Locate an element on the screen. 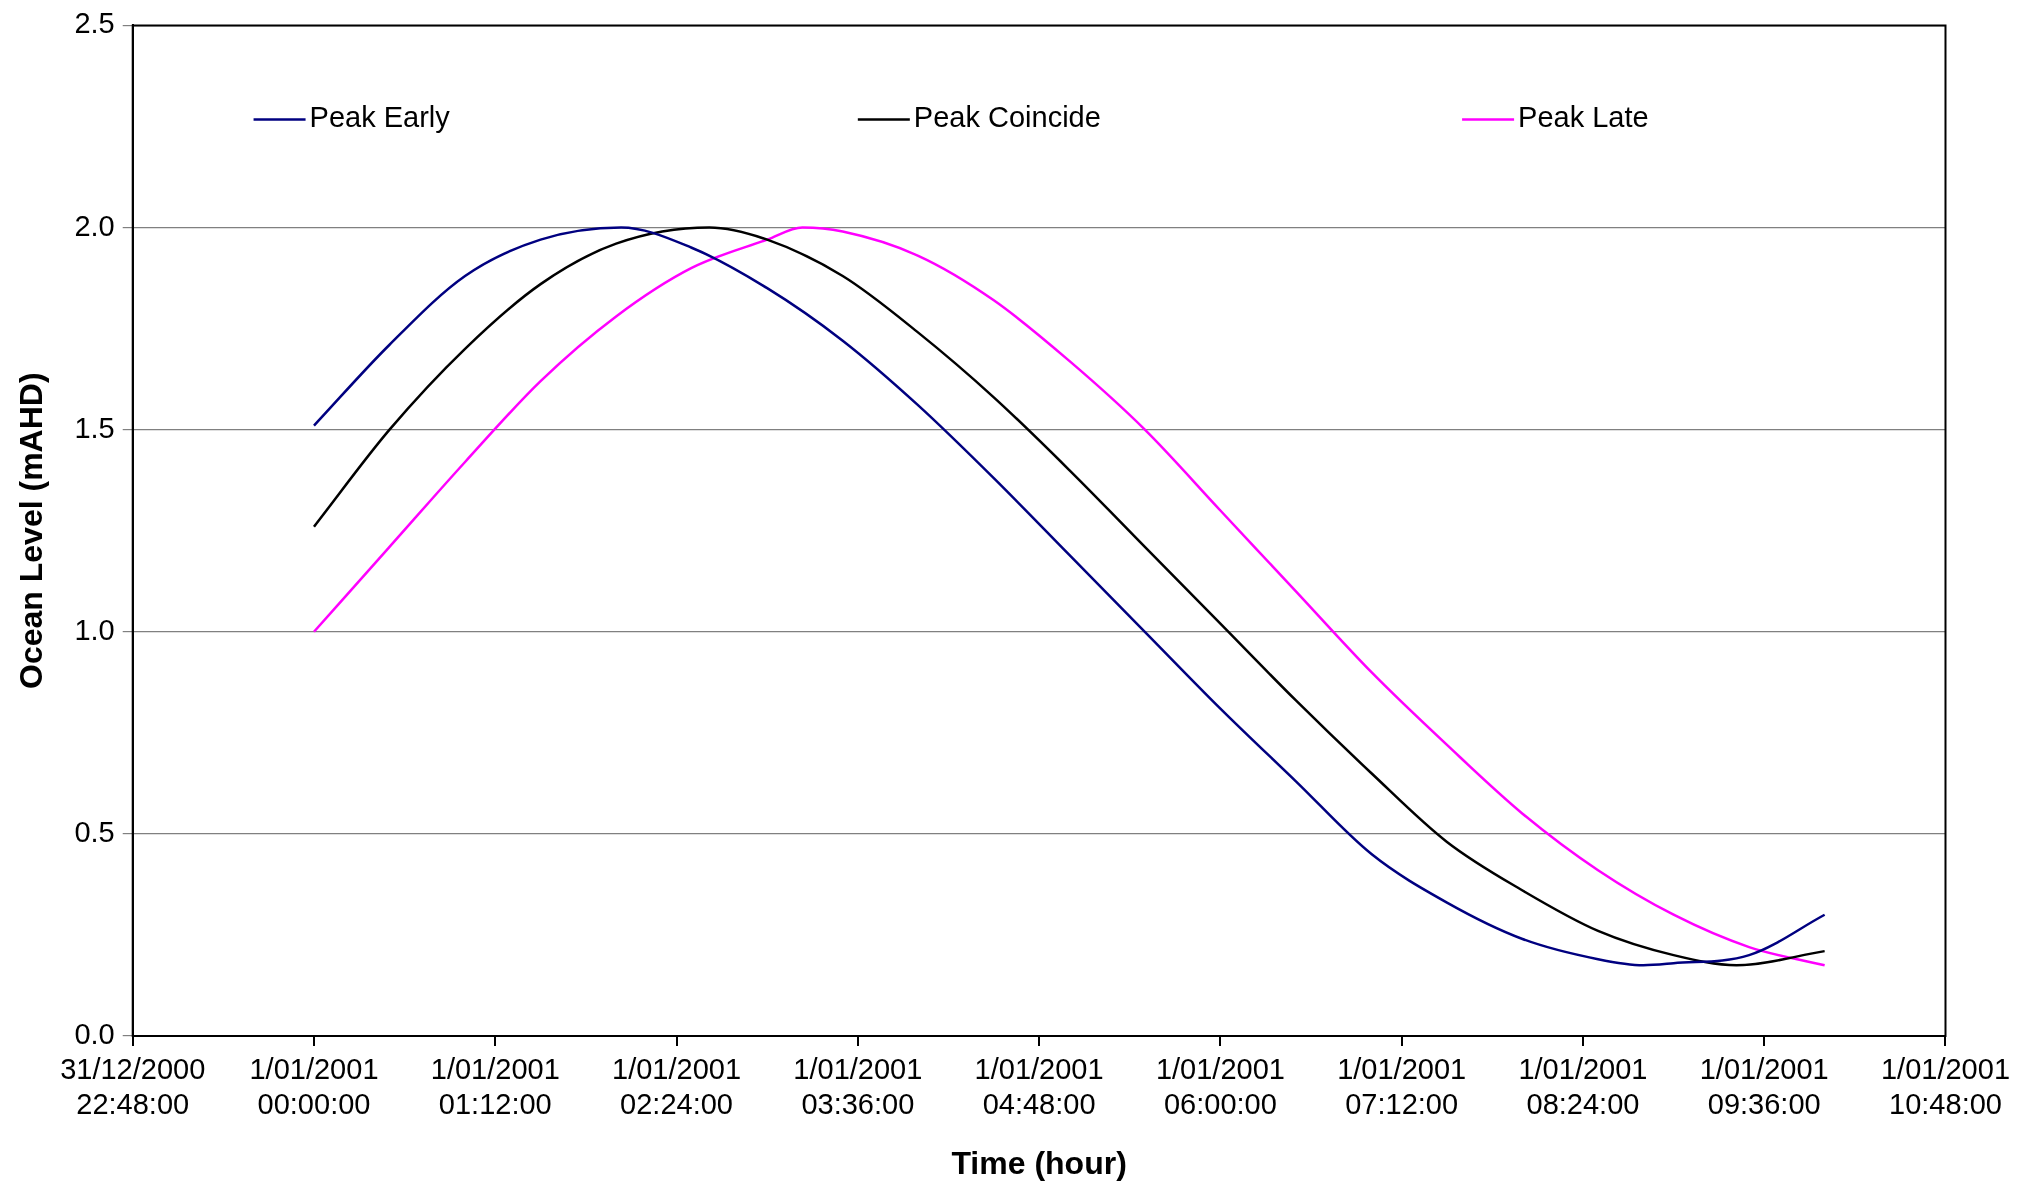 This screenshot has height=1198, width=2018. x-tick-label: 1/01/2001 06:00:00 is located at coordinates (1220, 1087).